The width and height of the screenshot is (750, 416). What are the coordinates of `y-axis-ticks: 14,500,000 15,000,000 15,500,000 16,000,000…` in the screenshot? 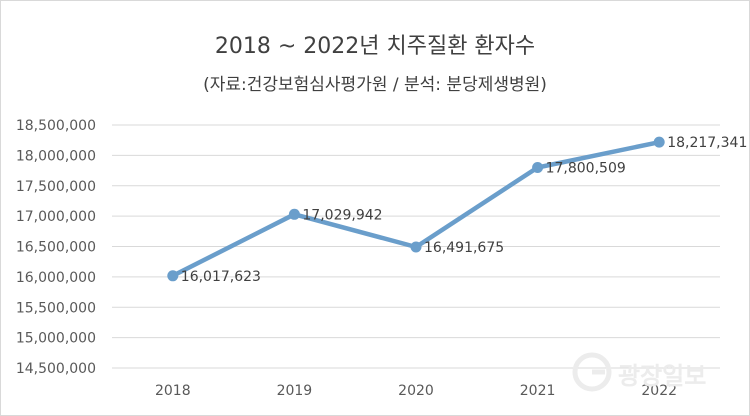 It's located at (56, 247).